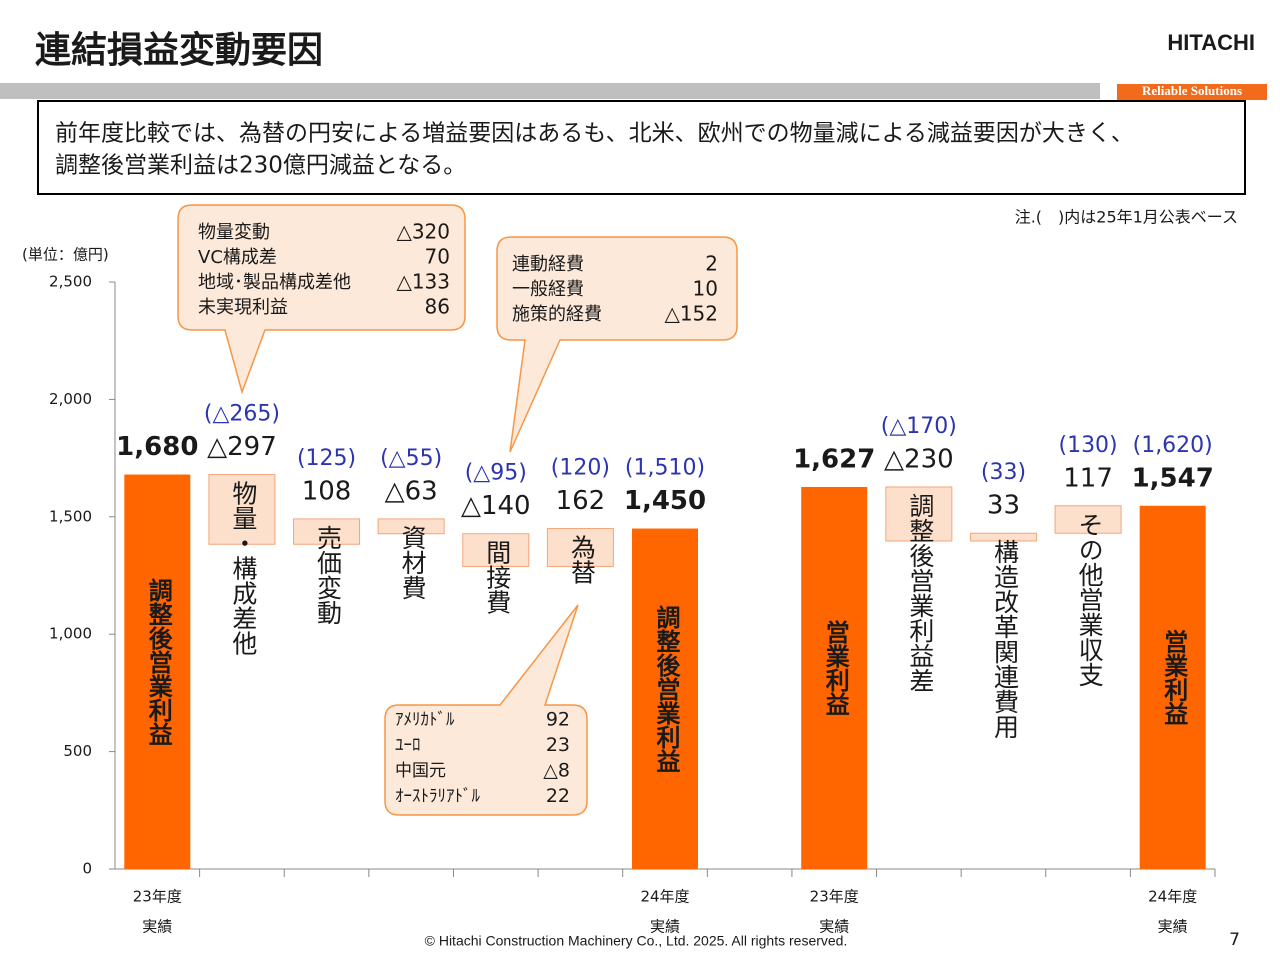 The image size is (1280, 960). What do you see at coordinates (157, 447) in the screenshot?
I see `value-label: 1,680` at bounding box center [157, 447].